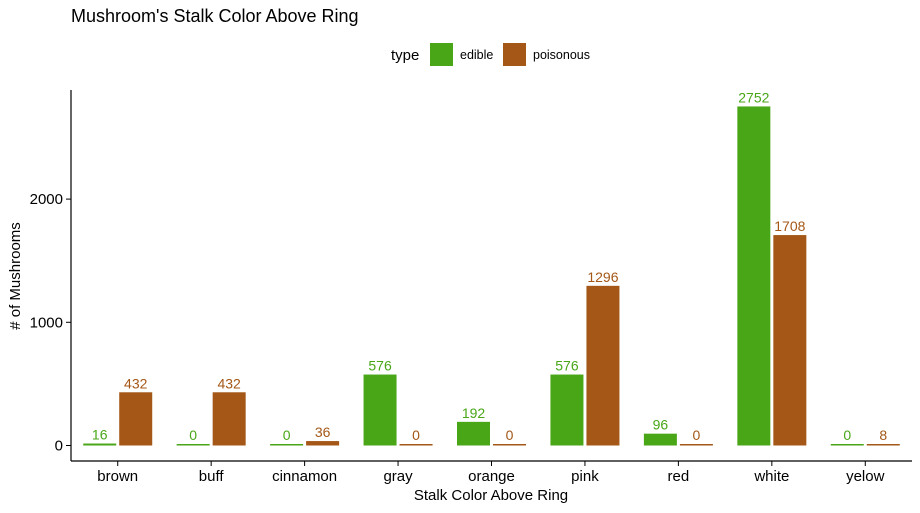  I want to click on data-label-poisonous-yelow: 8, so click(883, 435).